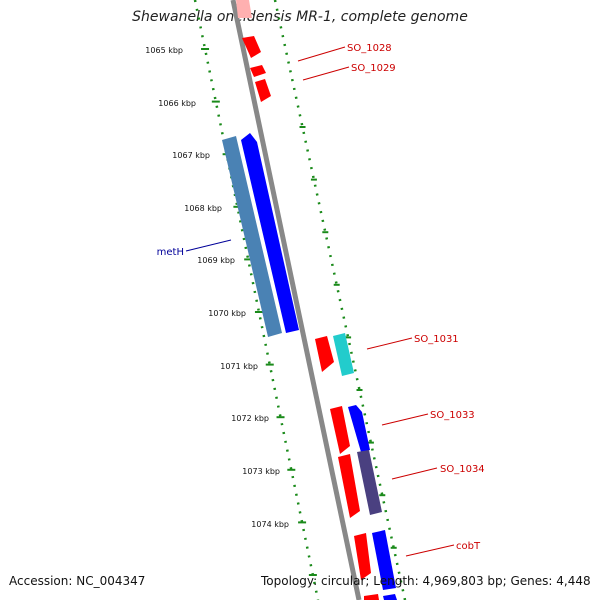 The image size is (600, 600). What do you see at coordinates (77, 581) in the screenshot?
I see `accession-text: Accession: NC_004347` at bounding box center [77, 581].